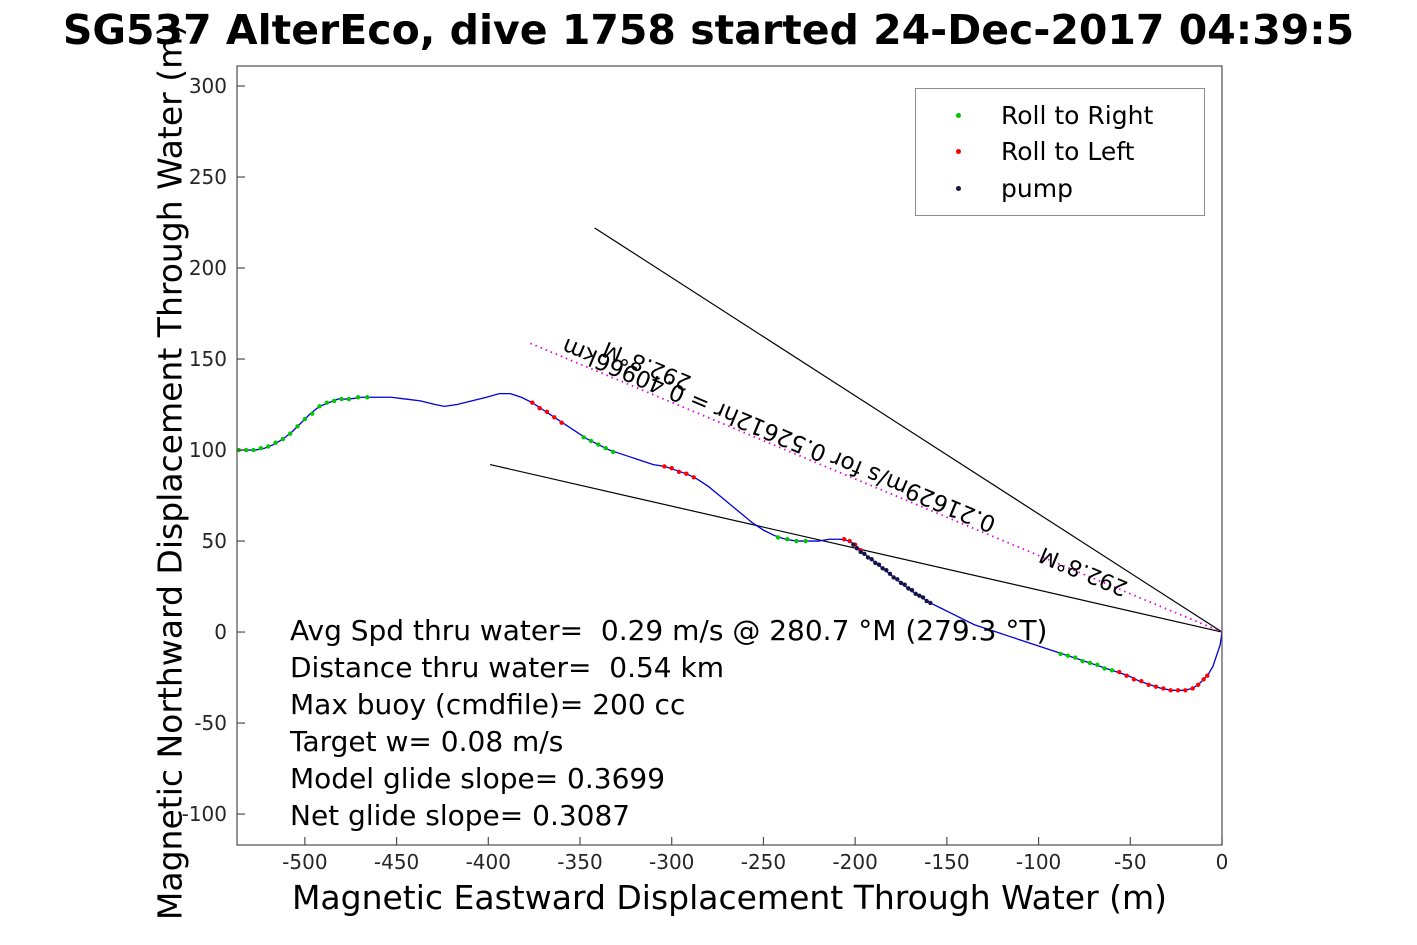  Describe the element at coordinates (427, 741) in the screenshot. I see `stat-target-w: Target w= 0.08 m/s` at that location.